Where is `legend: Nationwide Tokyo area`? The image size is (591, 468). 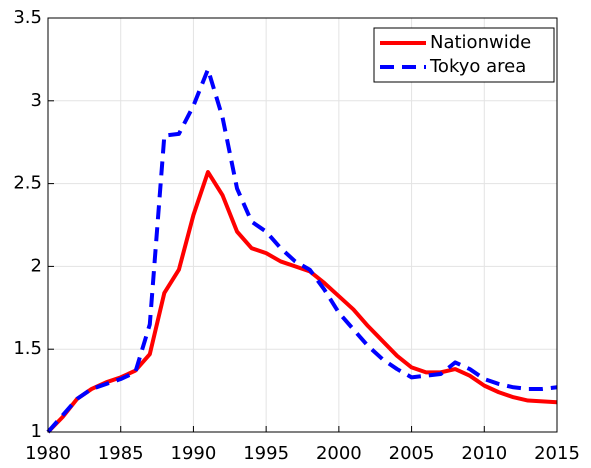 legend: Nationwide Tokyo area is located at coordinates (464, 55).